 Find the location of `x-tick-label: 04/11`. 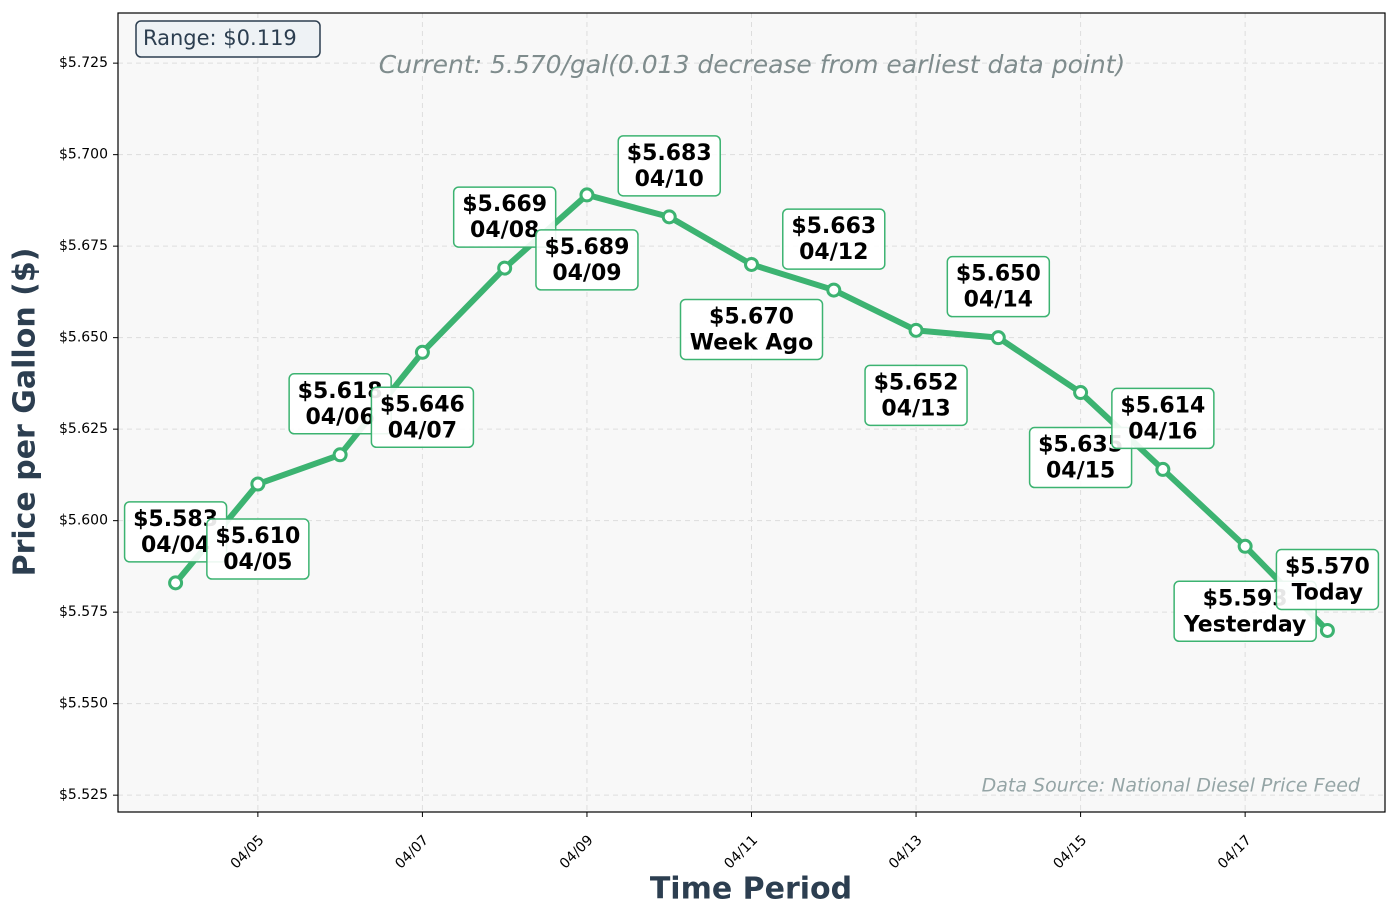

x-tick-label: 04/11 is located at coordinates (741, 852).